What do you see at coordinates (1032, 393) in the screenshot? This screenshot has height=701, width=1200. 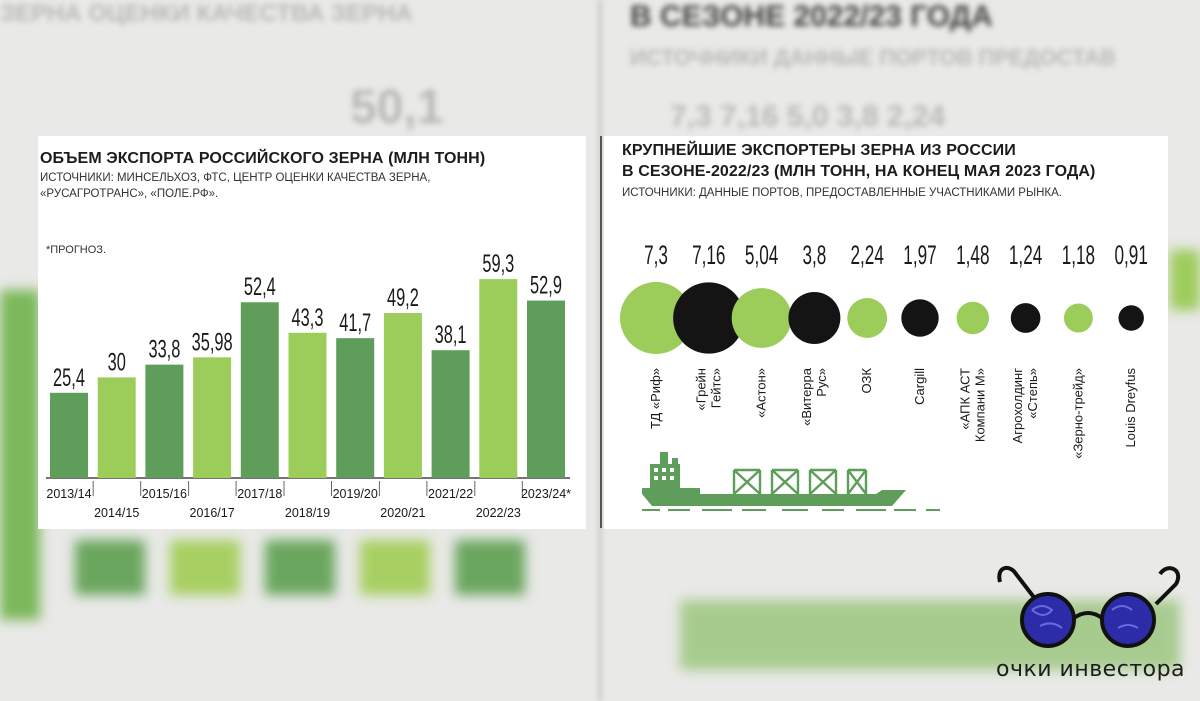 I see `exporter-name-label: «Степь»` at bounding box center [1032, 393].